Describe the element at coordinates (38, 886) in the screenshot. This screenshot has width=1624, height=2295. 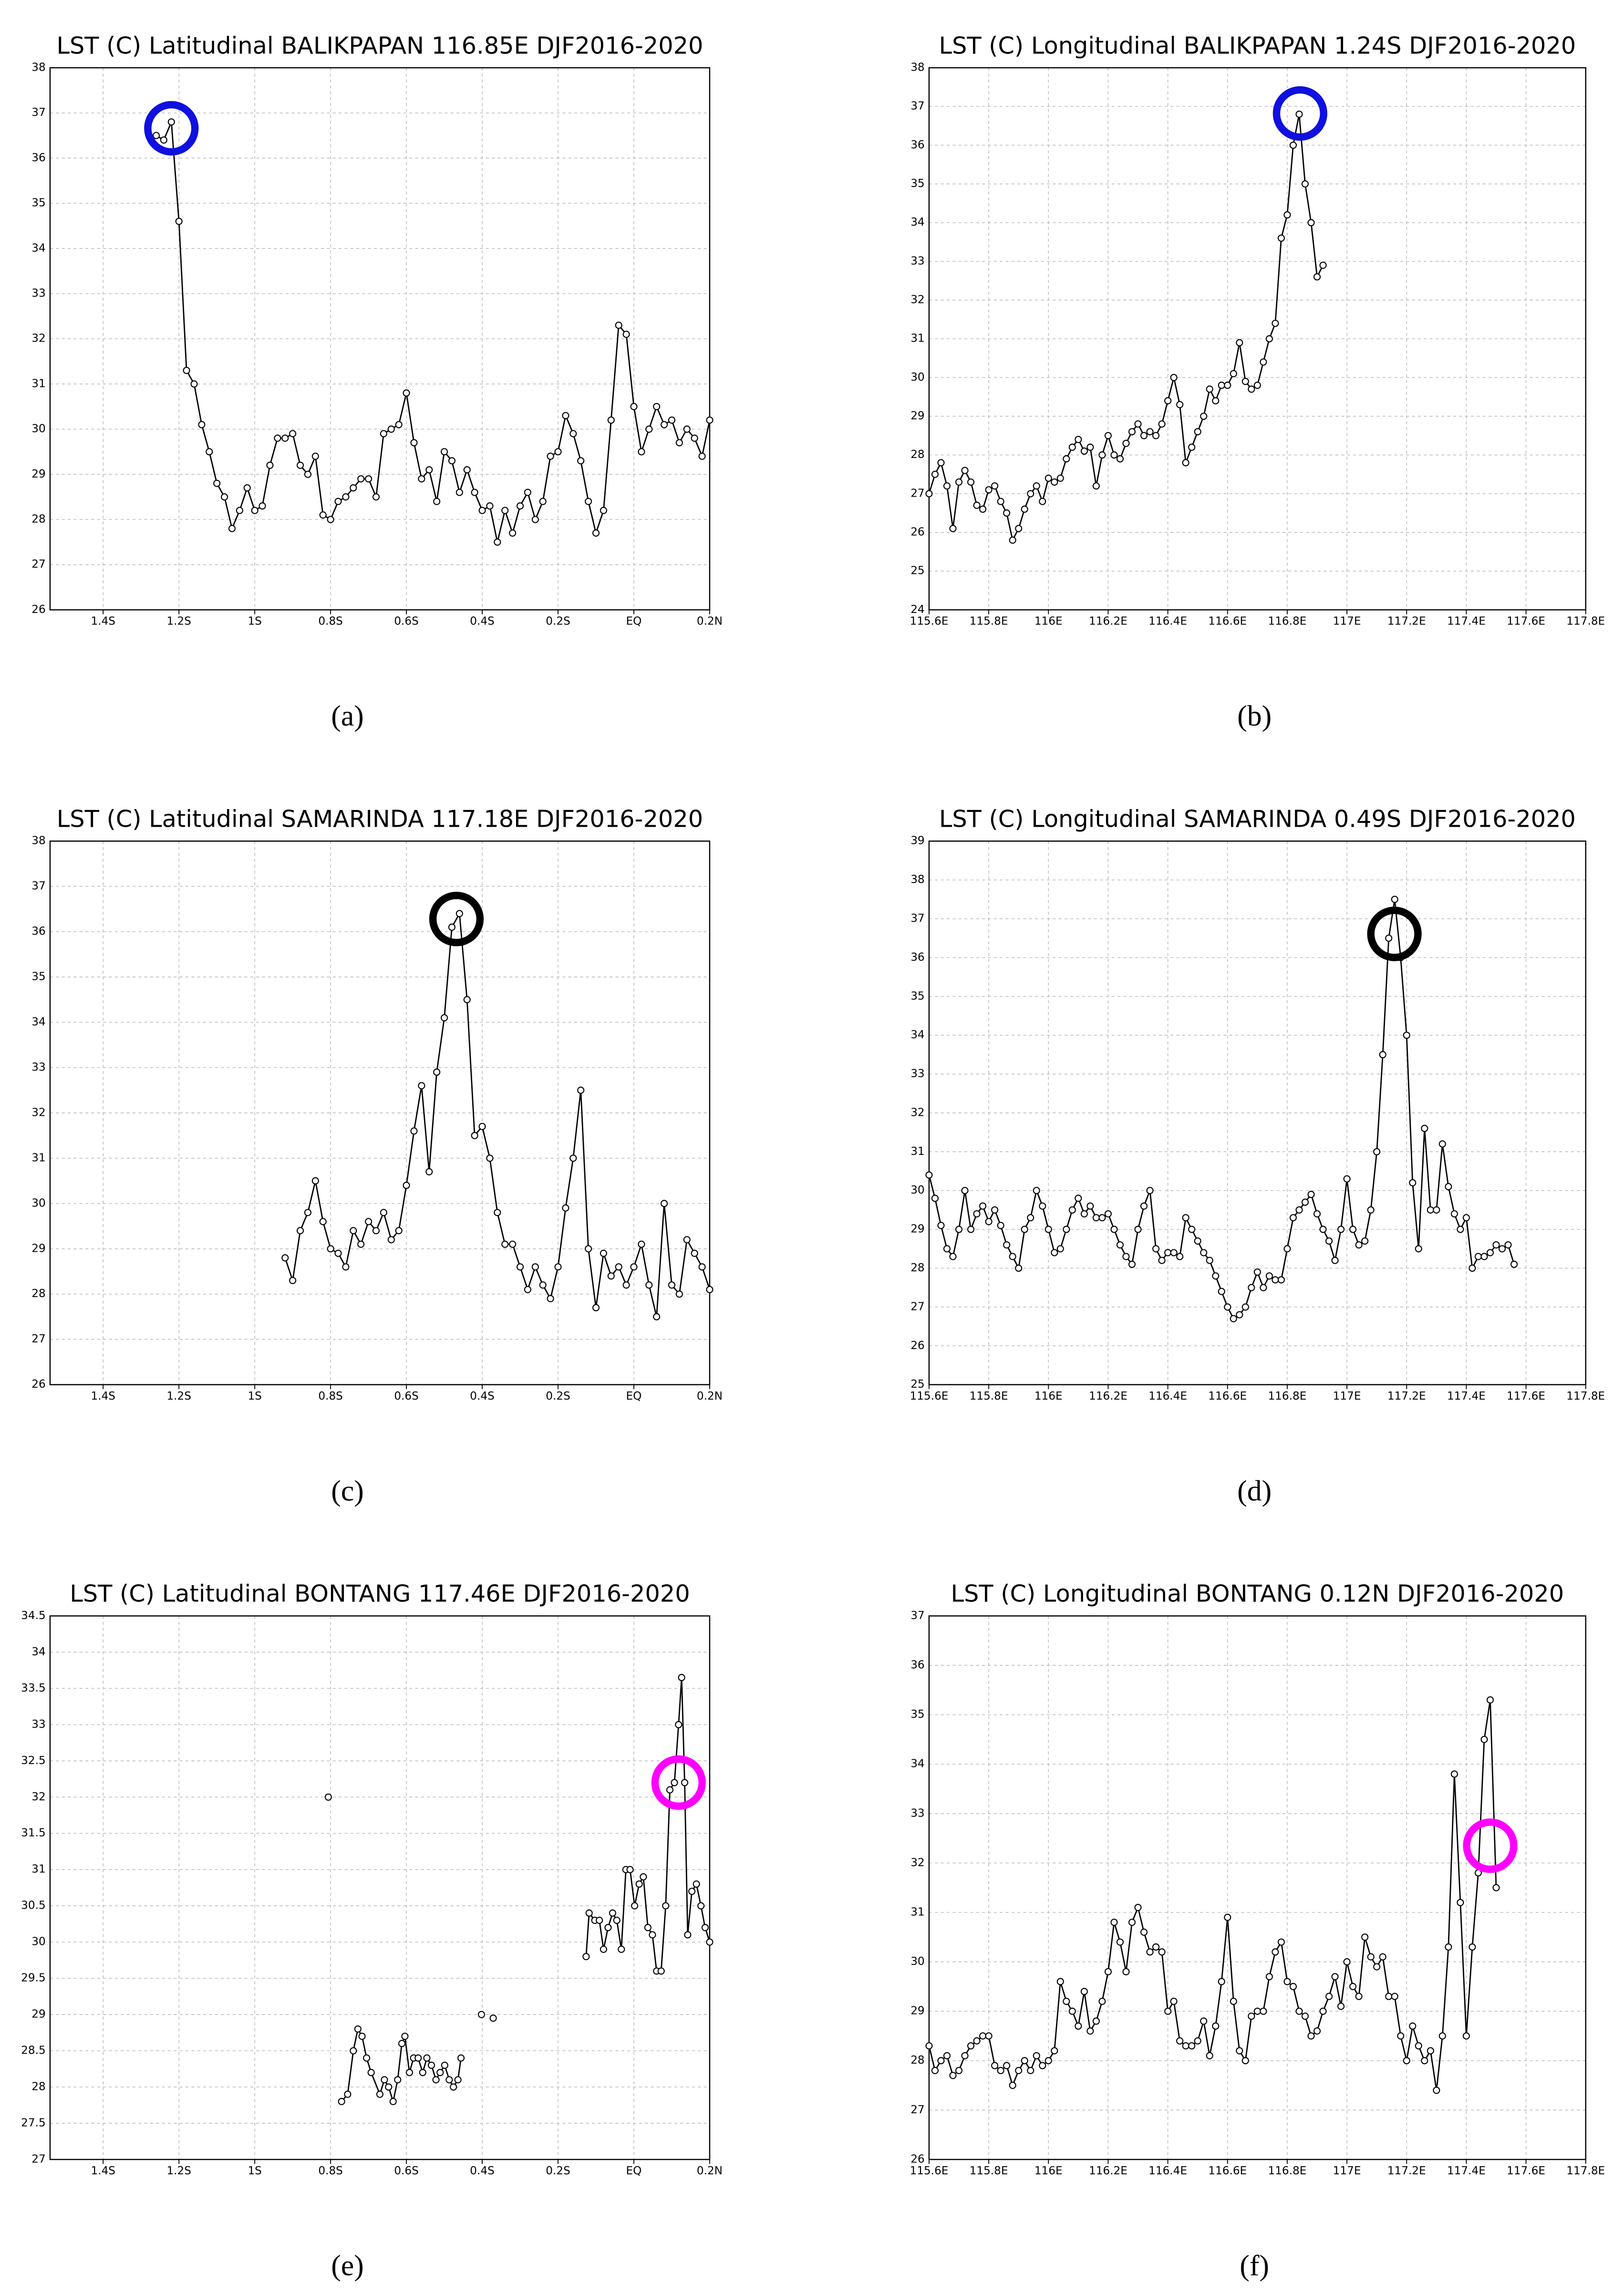
I see `y-tick-label: 37` at that location.